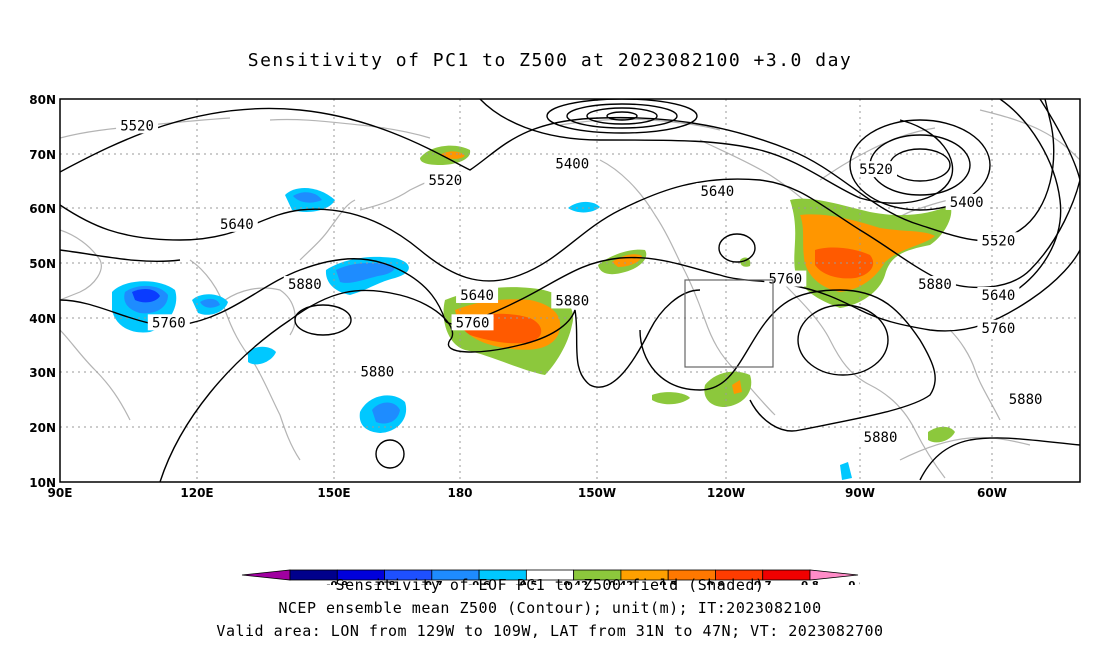 The width and height of the screenshot is (1100, 650). I want to click on colorbar-label: 0.5, so click(668, 582).